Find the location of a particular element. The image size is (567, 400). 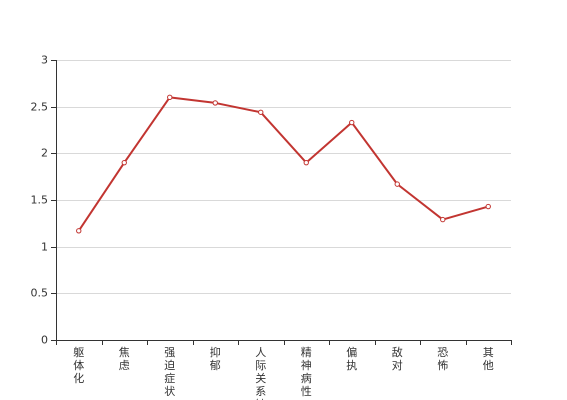

x-tick-label: 偏执 is located at coordinates (351, 358).